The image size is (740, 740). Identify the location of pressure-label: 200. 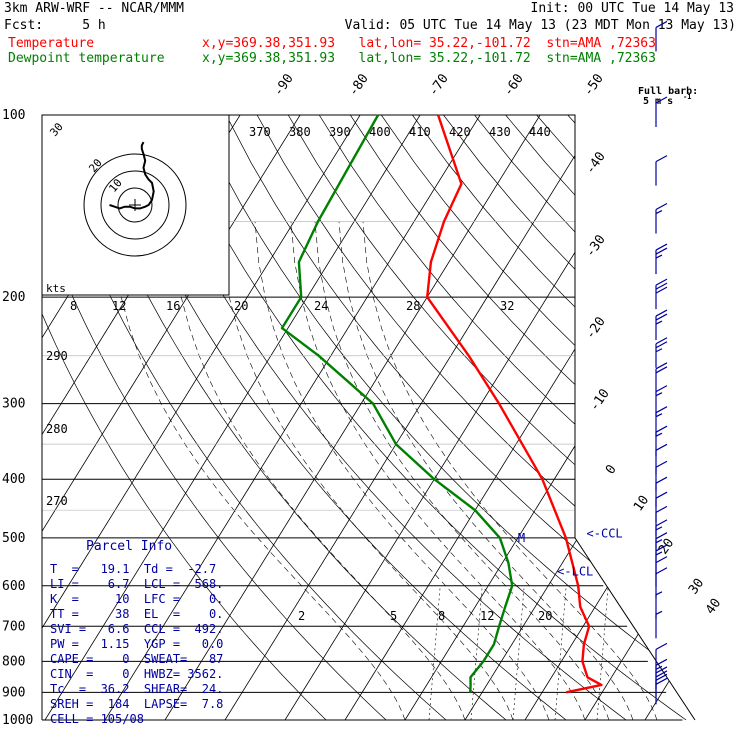
(13, 297).